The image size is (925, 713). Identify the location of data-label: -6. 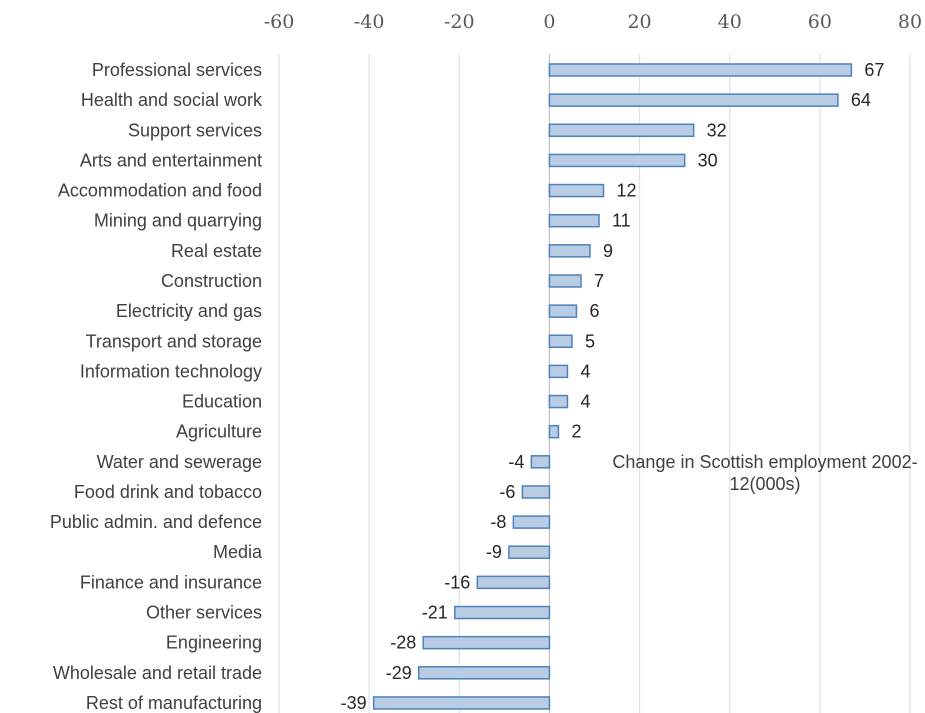
(507, 492).